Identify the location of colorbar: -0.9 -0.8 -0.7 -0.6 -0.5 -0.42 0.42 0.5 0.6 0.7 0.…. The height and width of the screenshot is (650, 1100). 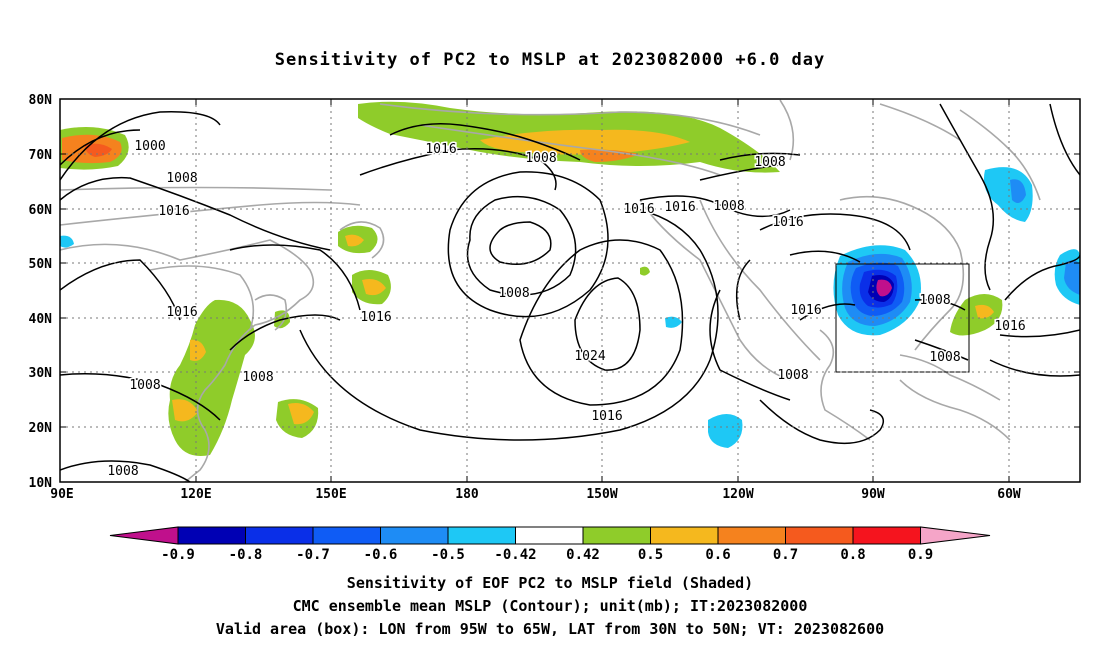
(550, 544).